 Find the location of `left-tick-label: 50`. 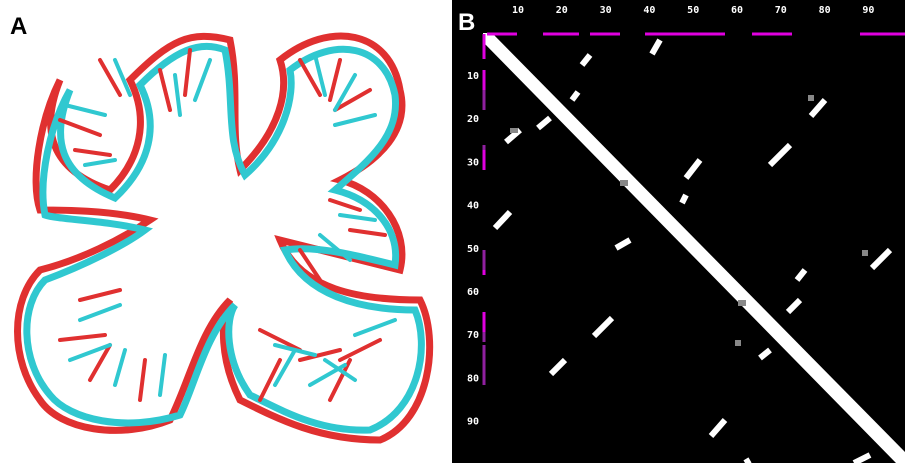

left-tick-label: 50 is located at coordinates (473, 249).